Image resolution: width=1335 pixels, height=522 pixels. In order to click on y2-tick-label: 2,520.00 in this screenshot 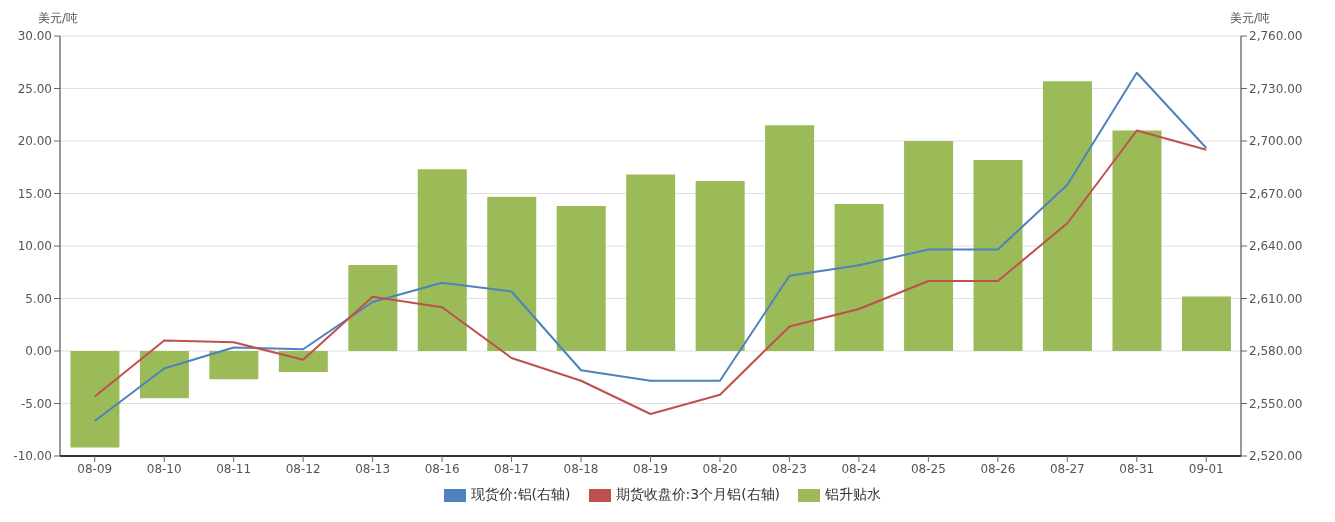, I will do `click(1276, 456)`.